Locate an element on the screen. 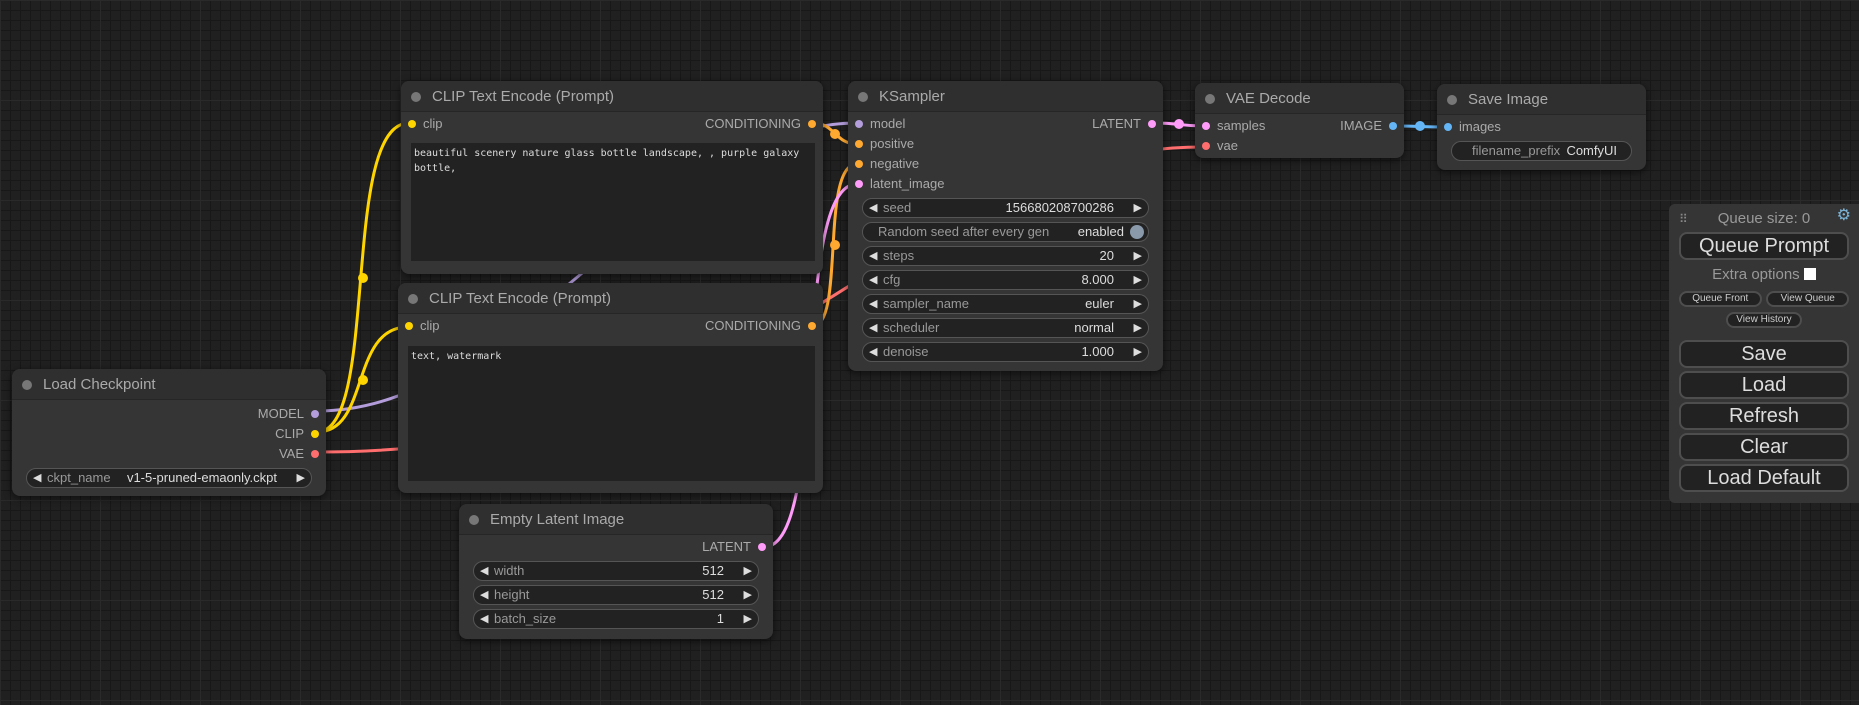  node-title: Empty Latent Image is located at coordinates (616, 519).